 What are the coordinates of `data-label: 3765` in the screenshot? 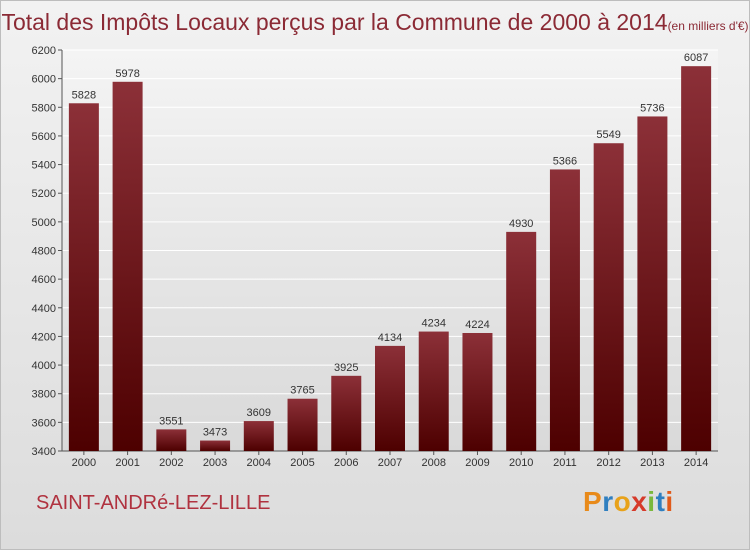 It's located at (302, 391).